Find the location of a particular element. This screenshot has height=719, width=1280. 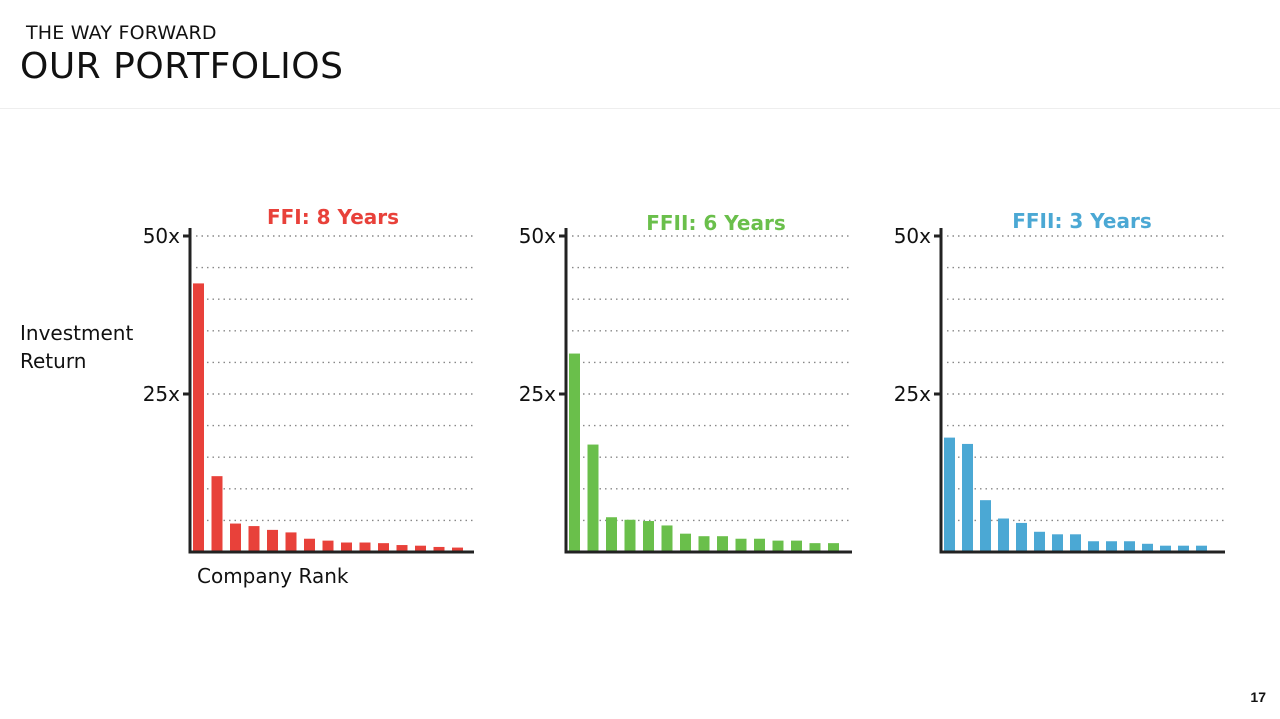

page-number: 17 is located at coordinates (1258, 697).